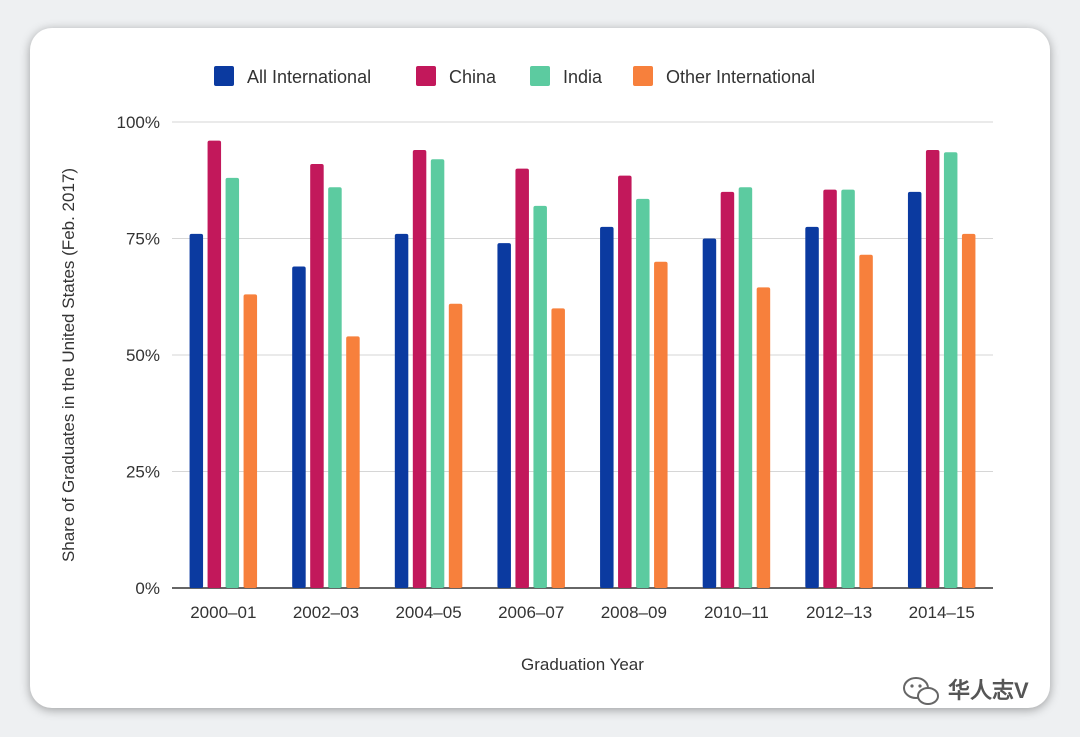 The width and height of the screenshot is (1080, 737). Describe the element at coordinates (143, 239) in the screenshot. I see `y-tick-label: 75%` at that location.